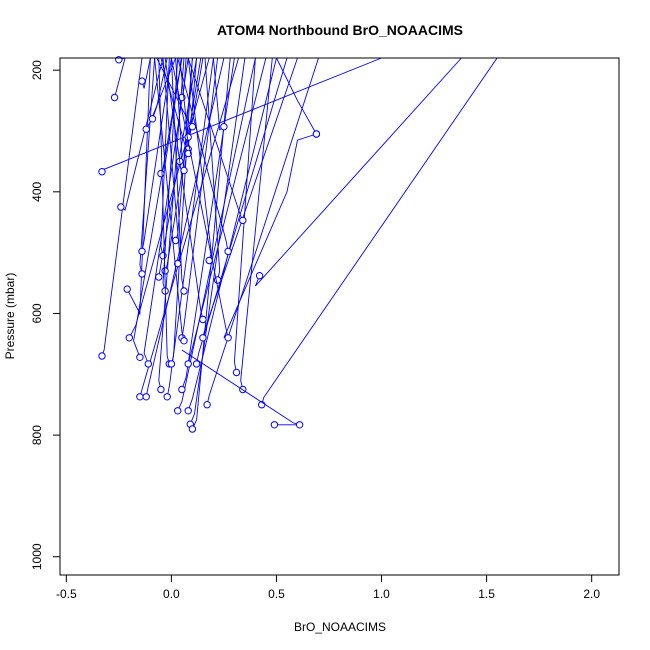 This screenshot has width=650, height=650. What do you see at coordinates (37, 435) in the screenshot?
I see `y-tick-label: 800` at bounding box center [37, 435].